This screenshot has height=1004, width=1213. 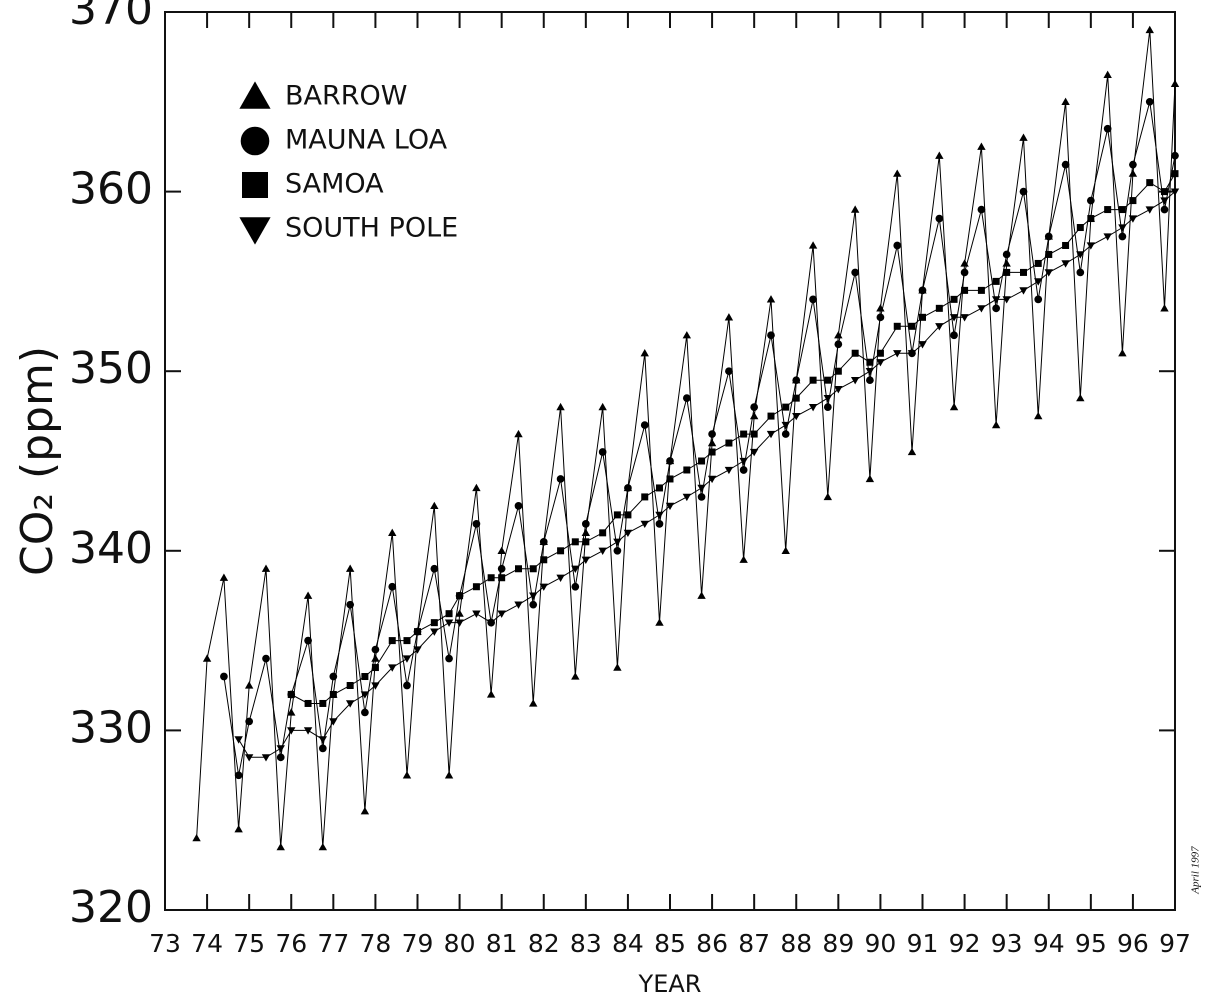 What do you see at coordinates (165, 943) in the screenshot?
I see `x-tick-label: 73` at bounding box center [165, 943].